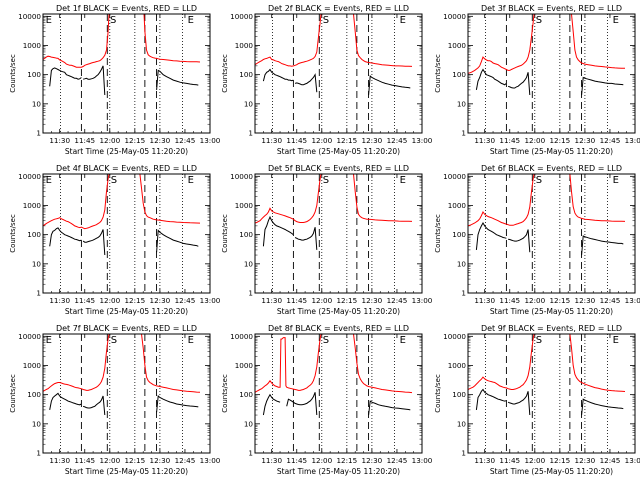 This screenshot has width=640, height=480. What do you see at coordinates (126, 168) in the screenshot?
I see `panel-title: Det 4f BLACK = Events, RED = LLD` at bounding box center [126, 168].